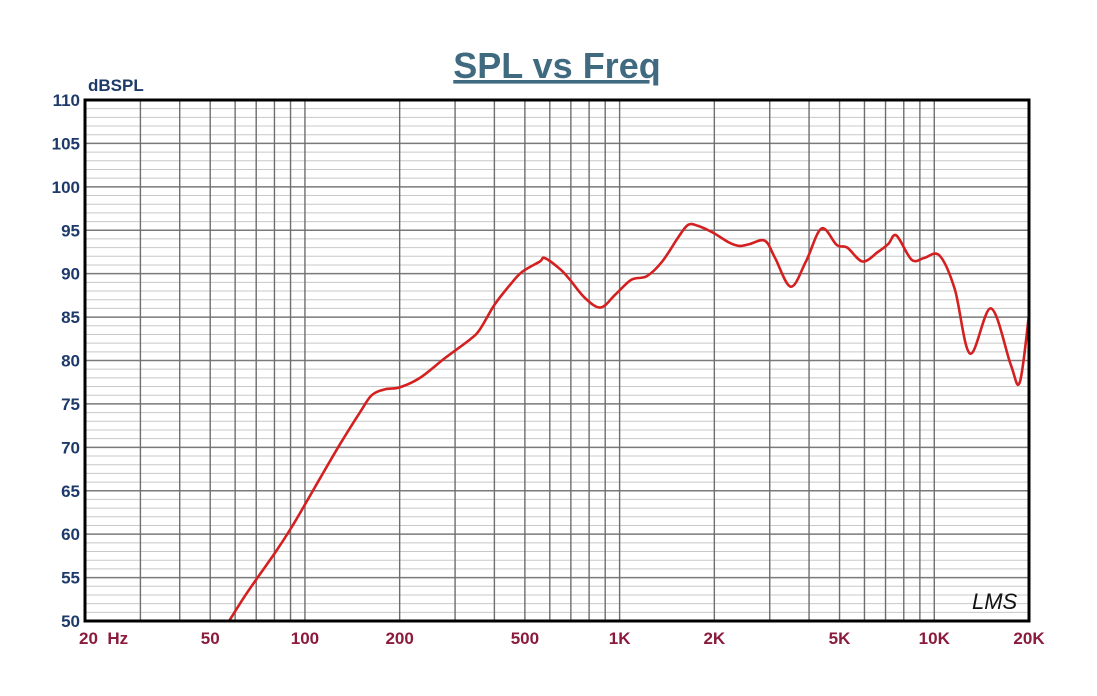 The width and height of the screenshot is (1097, 696). What do you see at coordinates (70, 534) in the screenshot?
I see `y-tick-label: 60` at bounding box center [70, 534].